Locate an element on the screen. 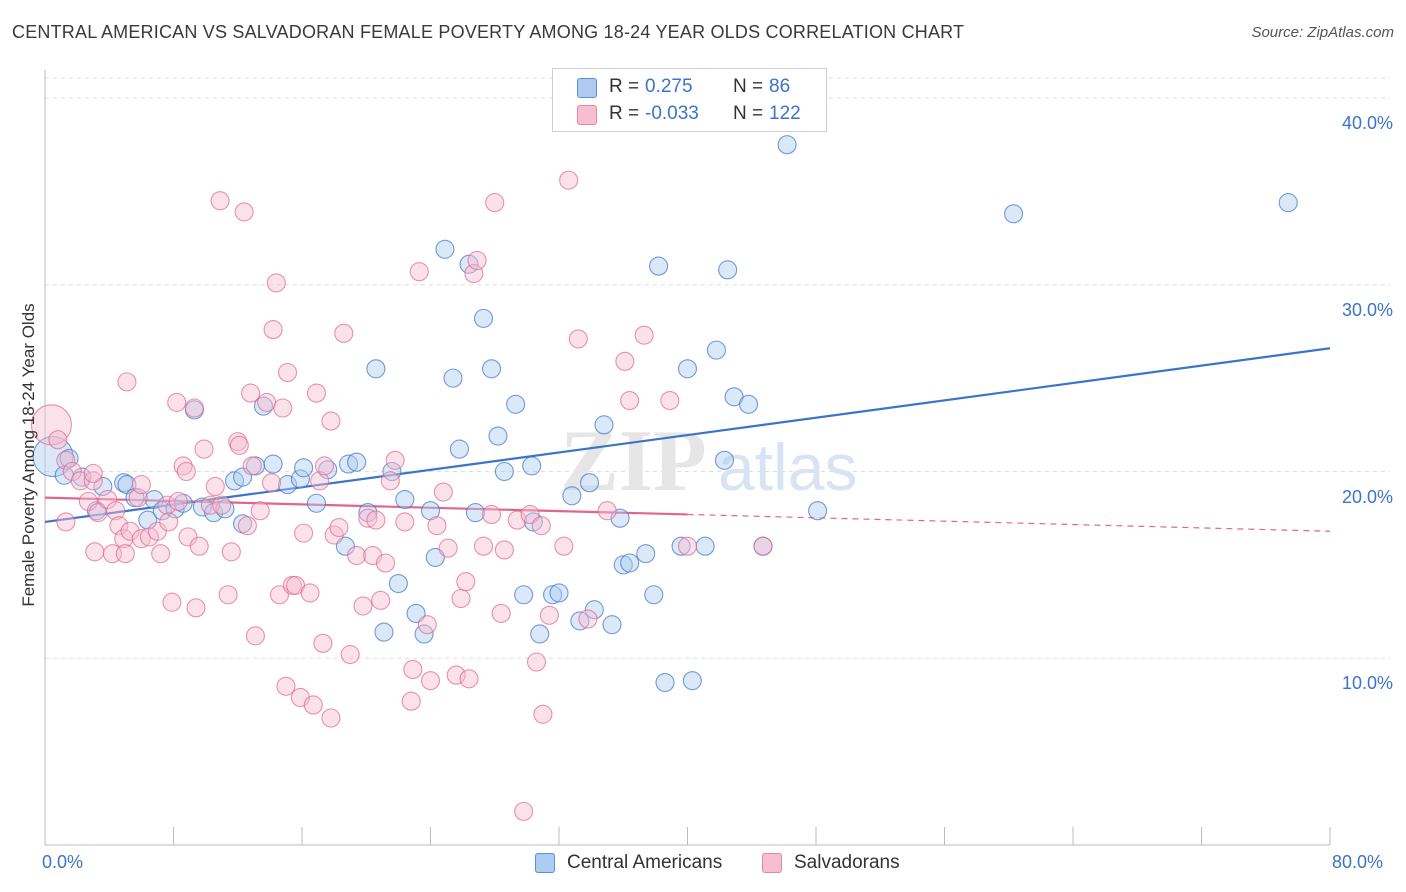  watermark-atlas: atlas is located at coordinates (787, 467).